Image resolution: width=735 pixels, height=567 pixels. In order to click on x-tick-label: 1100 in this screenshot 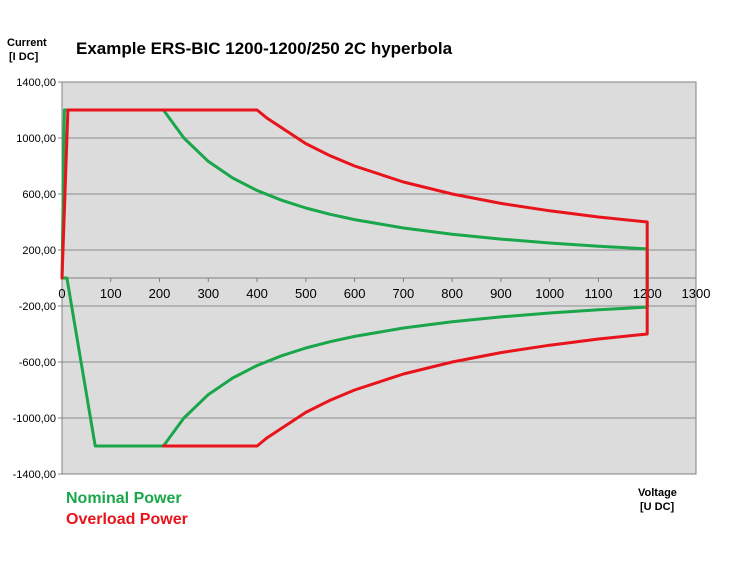, I will do `click(598, 293)`.